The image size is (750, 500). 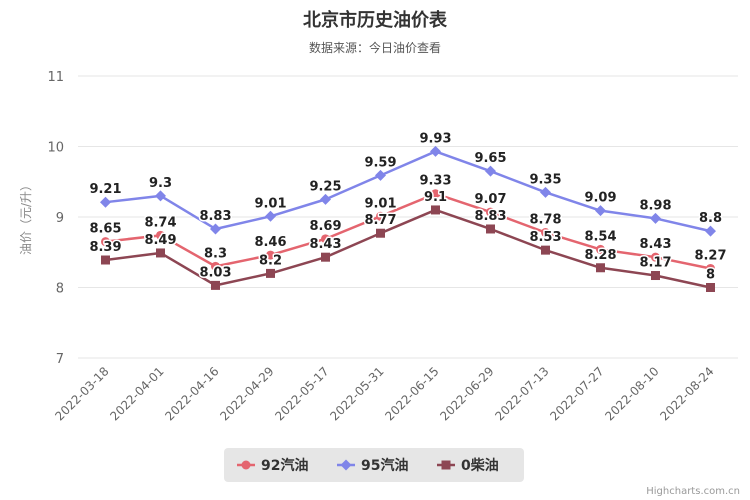 What do you see at coordinates (490, 158) in the screenshot?
I see `data-label: 9.65` at bounding box center [490, 158].